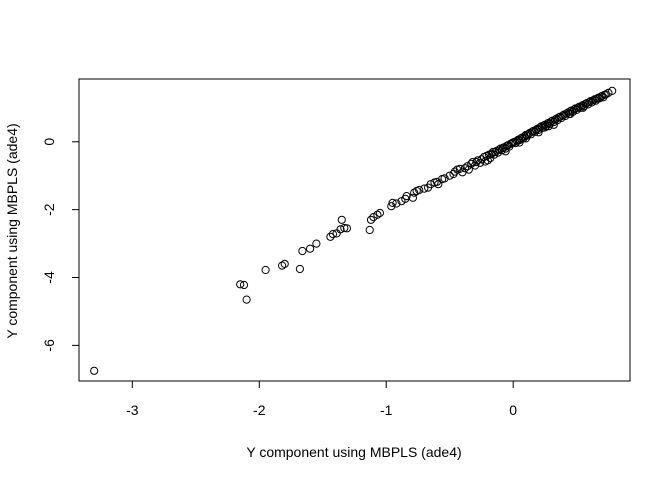 This screenshot has height=480, width=672. I want to click on x-axis-label: Y component using MBPLS (ade4), so click(353, 452).